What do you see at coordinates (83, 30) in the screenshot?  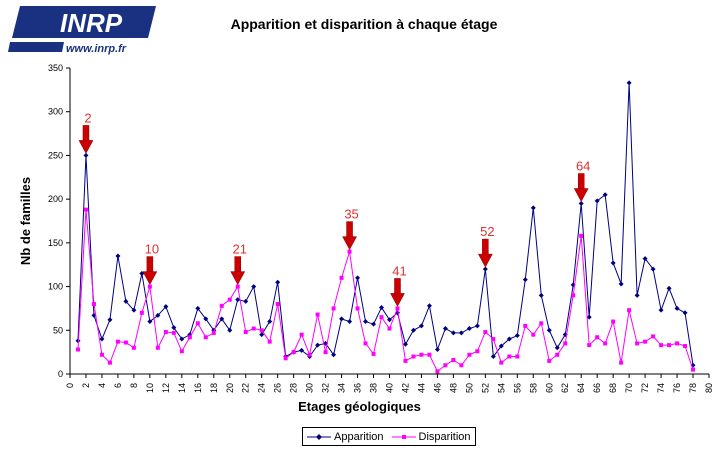 I see `inrp-logo: INRP www.inrp.fr` at bounding box center [83, 30].